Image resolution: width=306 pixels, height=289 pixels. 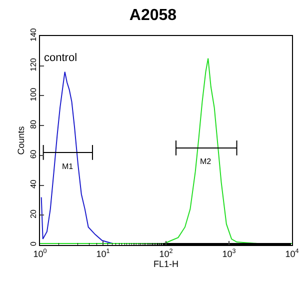 What do you see at coordinates (33, 35) in the screenshot?
I see `y-tick-label: 140` at bounding box center [33, 35].